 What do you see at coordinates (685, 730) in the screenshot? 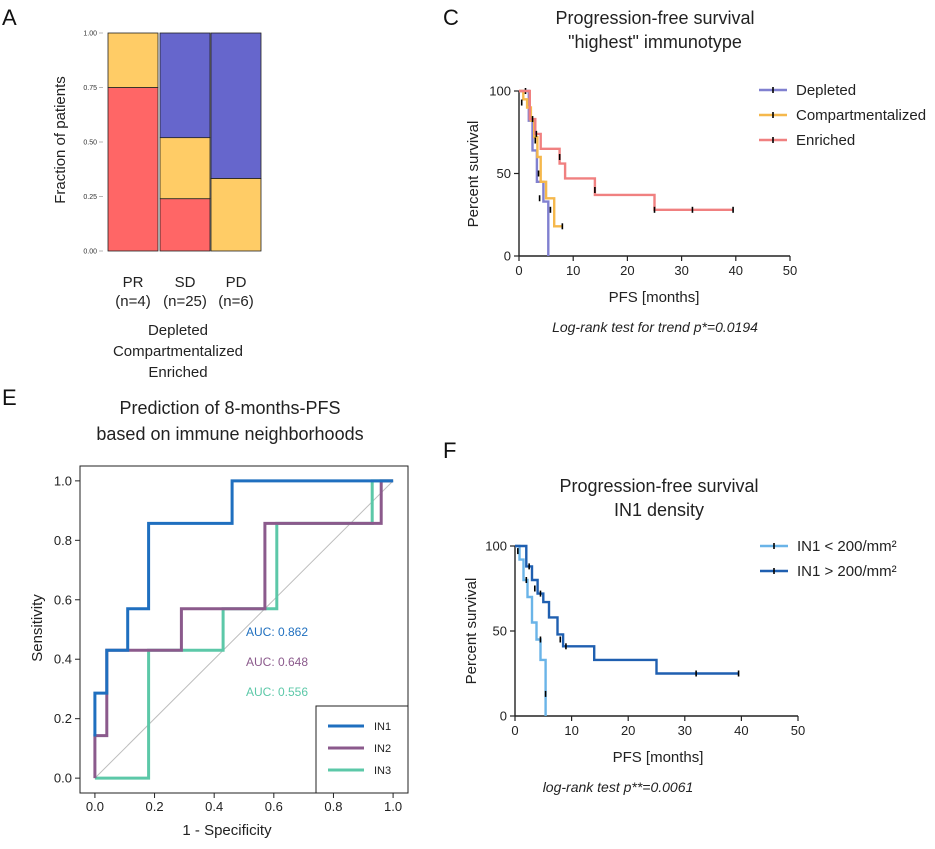
I see `x-tick-label: 30` at bounding box center [685, 730].